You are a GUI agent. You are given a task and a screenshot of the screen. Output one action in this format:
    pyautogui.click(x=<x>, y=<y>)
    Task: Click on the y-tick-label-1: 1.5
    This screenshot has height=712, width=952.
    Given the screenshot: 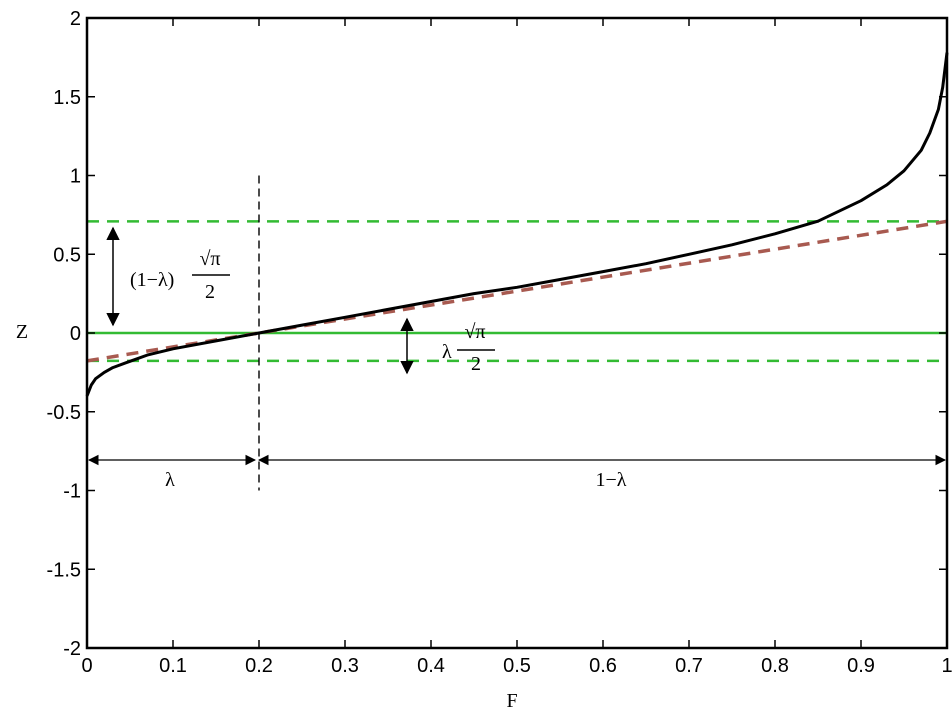 What is the action you would take?
    pyautogui.click(x=67, y=98)
    